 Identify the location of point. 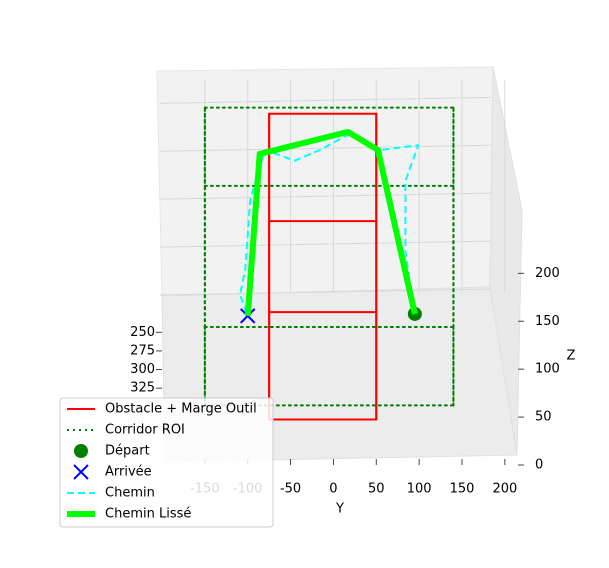
(248, 316).